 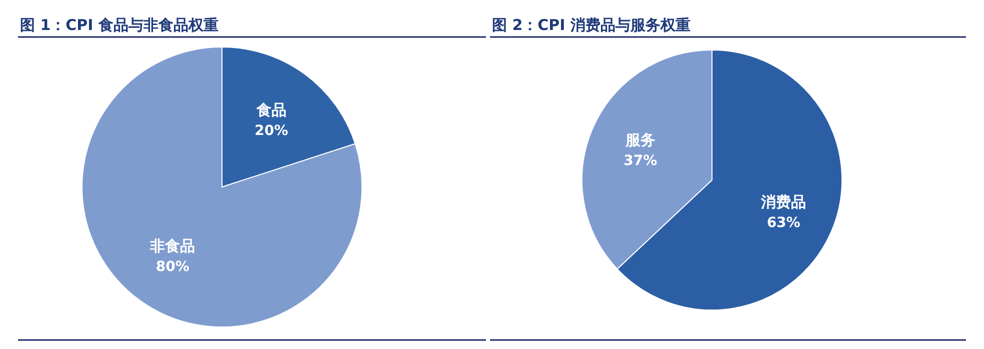 I want to click on data-label: 37%, so click(x=641, y=161).